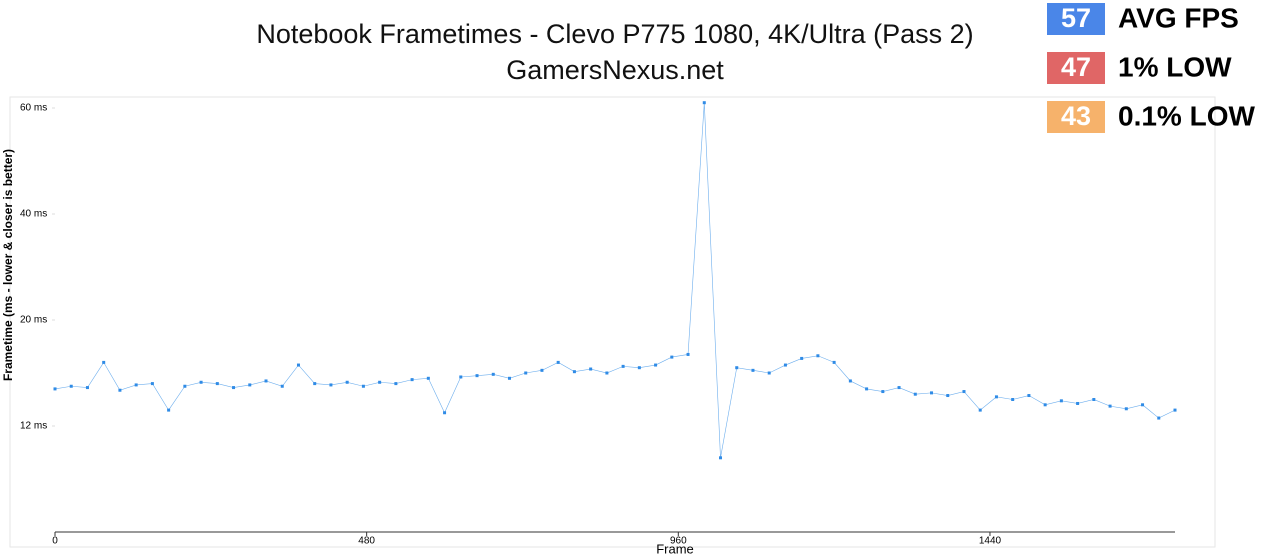 The image size is (1280, 559). I want to click on chart-subtitle: GamersNexus.net, so click(615, 70).